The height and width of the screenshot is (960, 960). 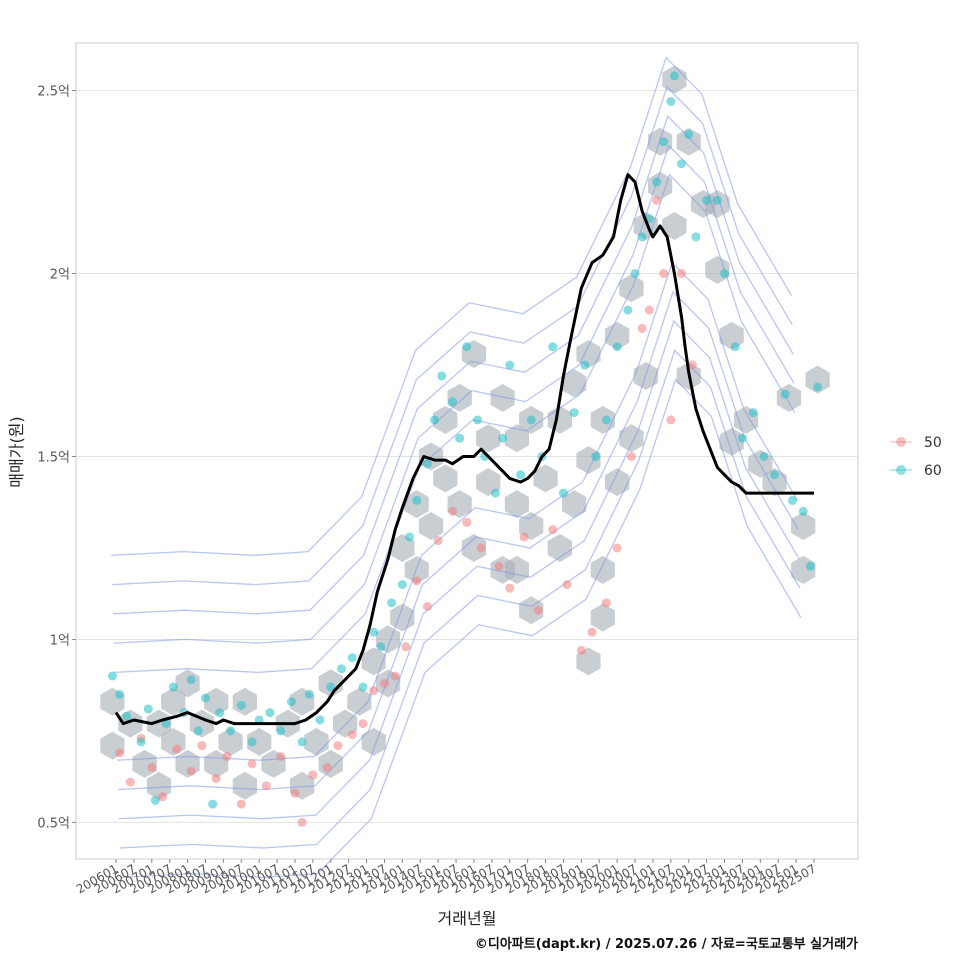 I want to click on y-axis-ticks: 0.5억 1억 1.5억 2억 2.5억, so click(x=56, y=458).